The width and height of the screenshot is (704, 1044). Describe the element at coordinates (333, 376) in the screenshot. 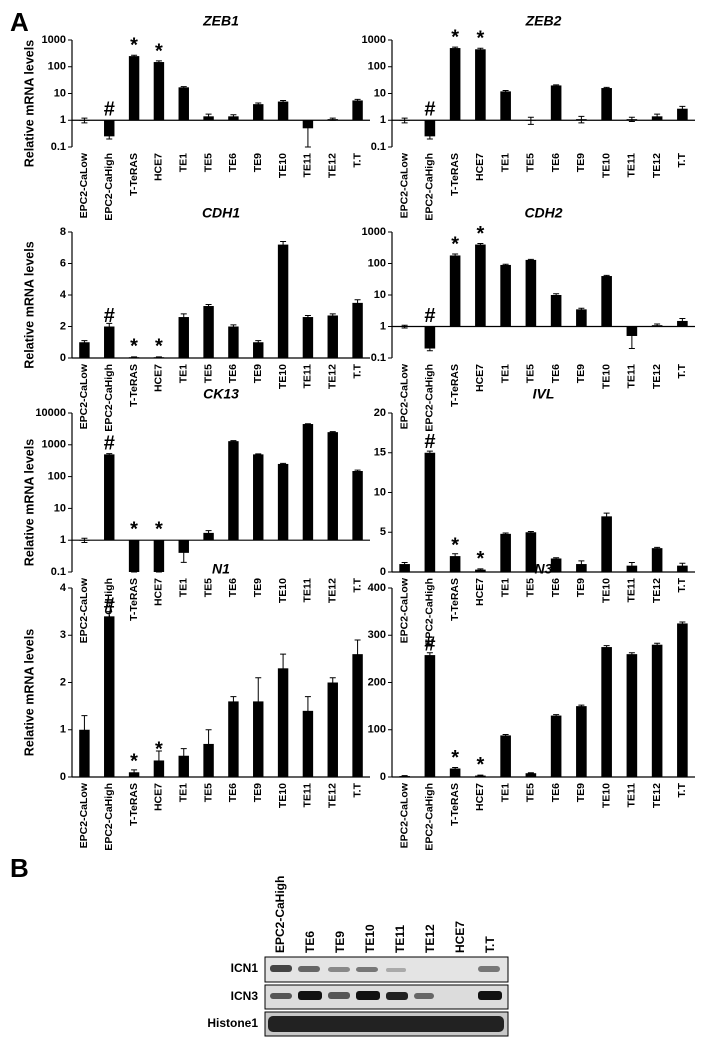

I see `x-tick-label: TE12` at that location.